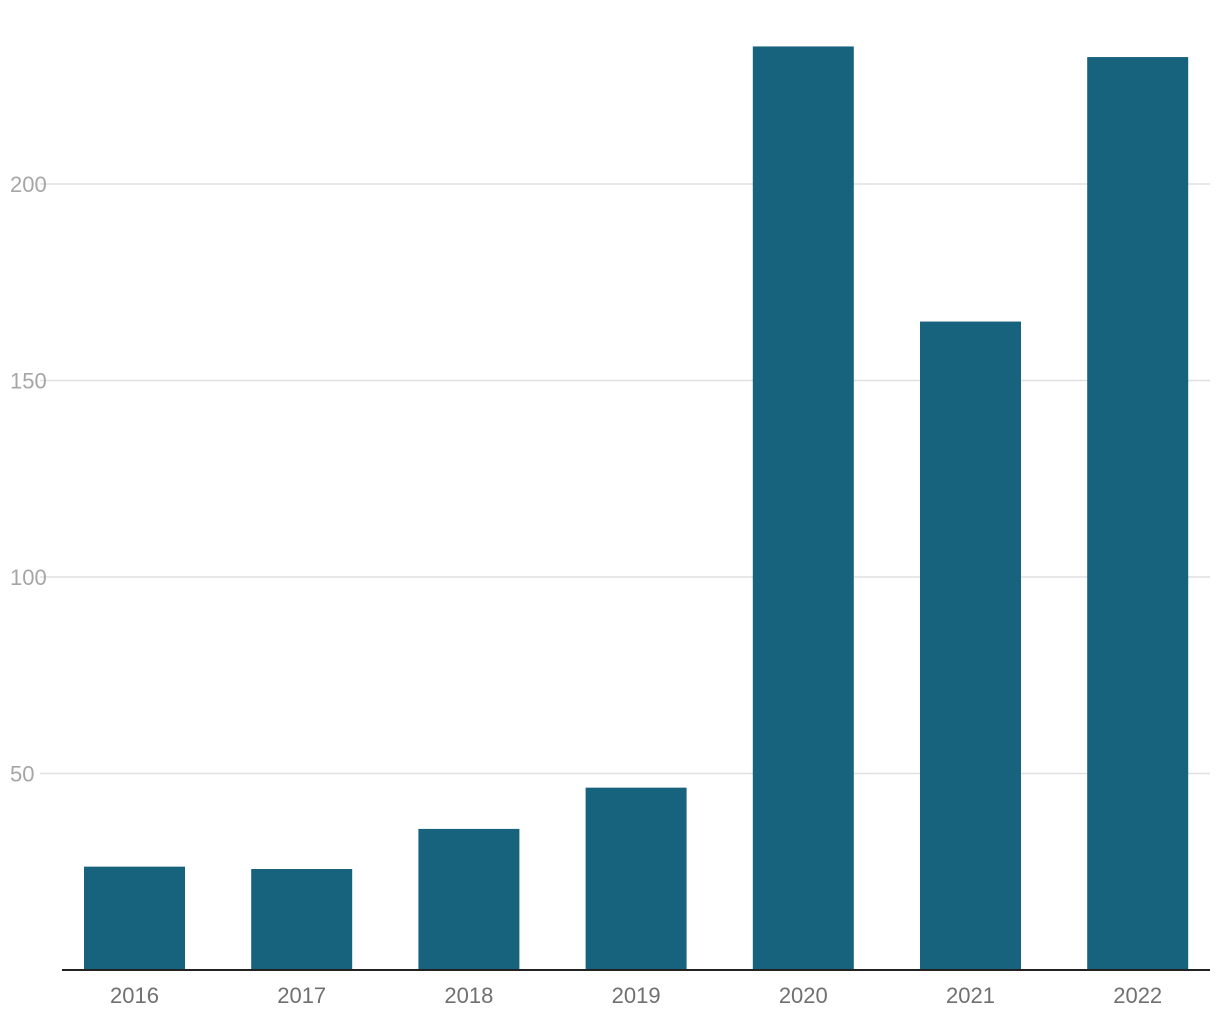 The width and height of the screenshot is (1220, 1020). I want to click on y-tick-label: 100, so click(28, 577).